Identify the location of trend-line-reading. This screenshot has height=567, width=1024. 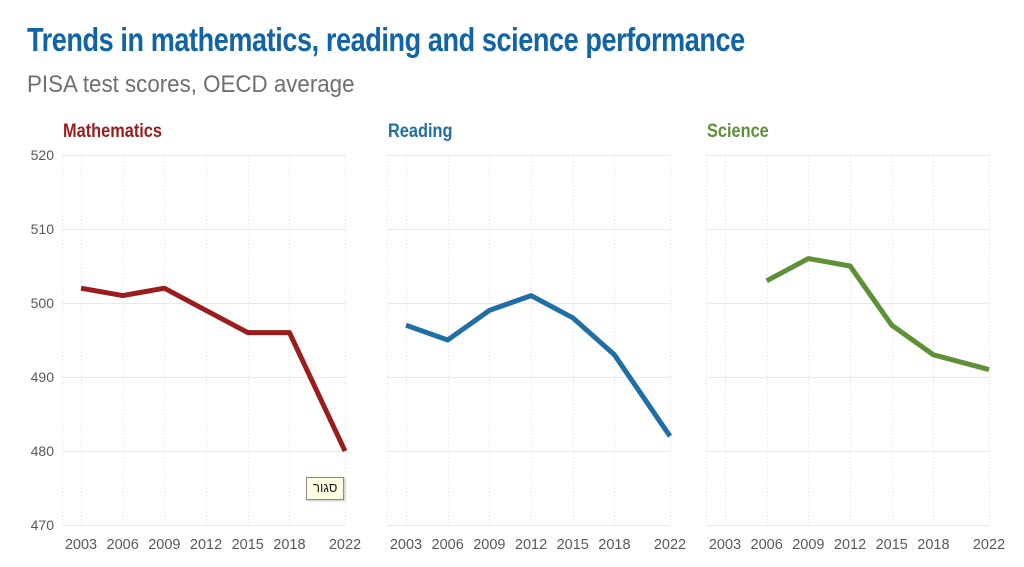
(539, 365).